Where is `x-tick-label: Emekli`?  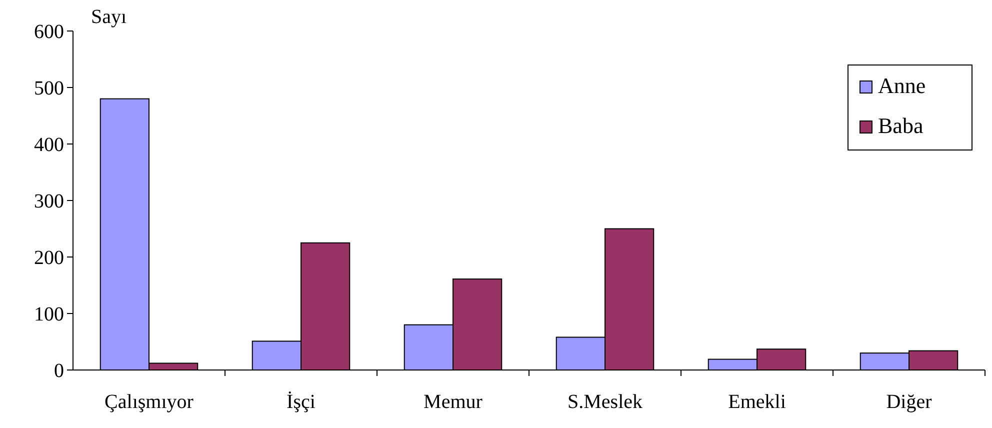
x-tick-label: Emekli is located at coordinates (757, 402).